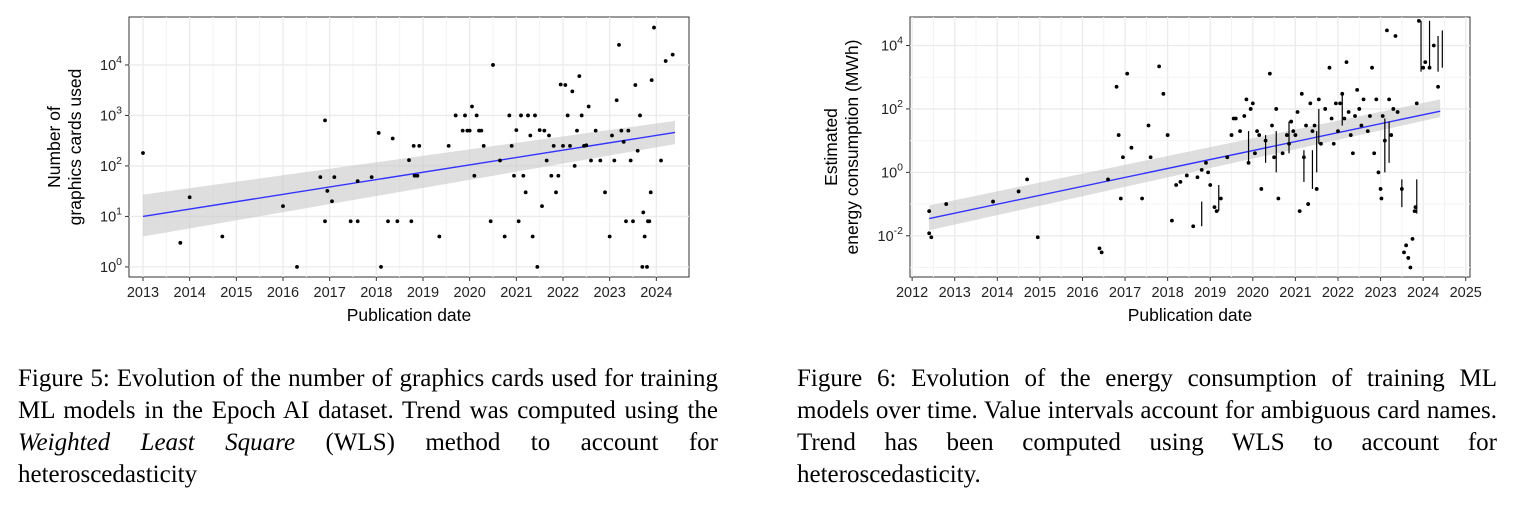 The width and height of the screenshot is (1515, 530). What do you see at coordinates (891, 235) in the screenshot?
I see `y-tick-label: 10⁻²` at bounding box center [891, 235].